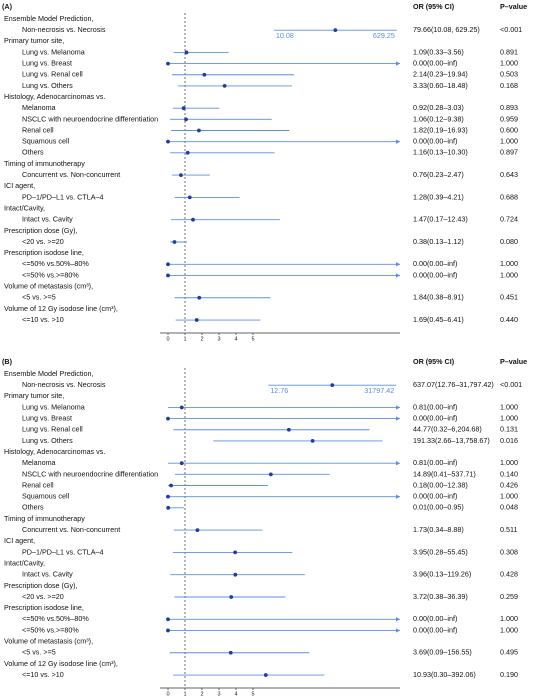 This screenshot has width=550, height=697. I want to click on group-label: Histology, Adenocarcinomas vs., so click(54, 451).